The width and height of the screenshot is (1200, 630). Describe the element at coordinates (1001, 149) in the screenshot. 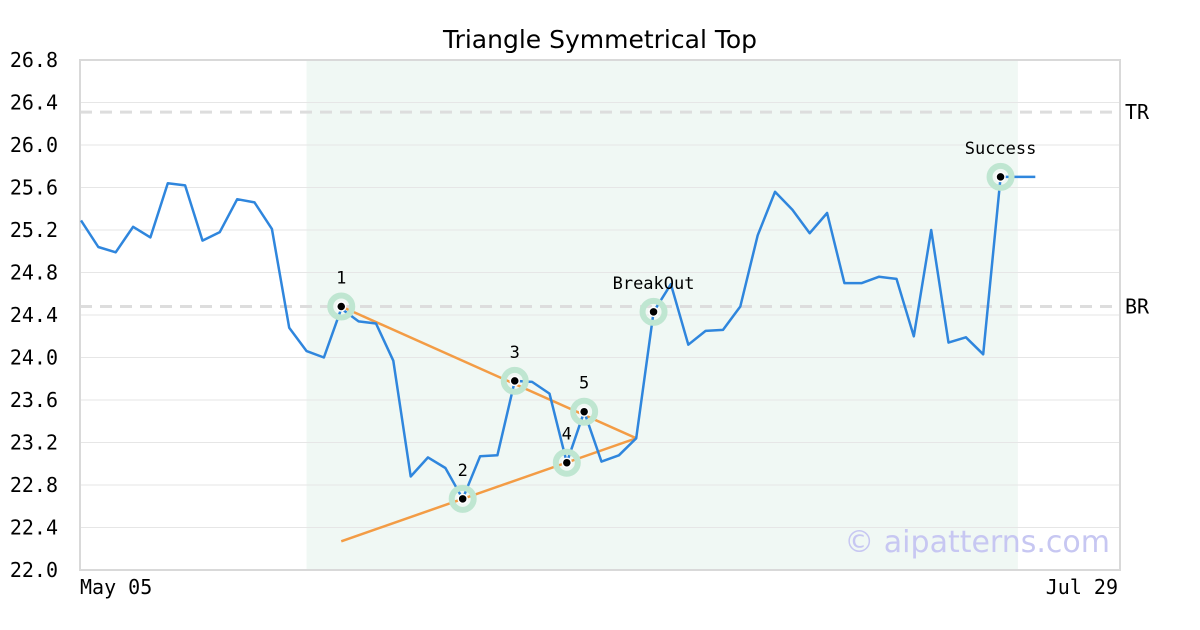

I see `annotation-label: Success` at that location.